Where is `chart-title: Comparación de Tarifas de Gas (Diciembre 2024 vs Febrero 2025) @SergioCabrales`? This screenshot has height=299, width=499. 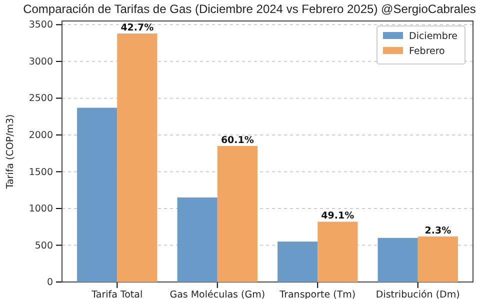 chart-title: Comparación de Tarifas de Gas (Diciembre 2024 vs Febrero 2025) @SergioCabrales is located at coordinates (249, 9).